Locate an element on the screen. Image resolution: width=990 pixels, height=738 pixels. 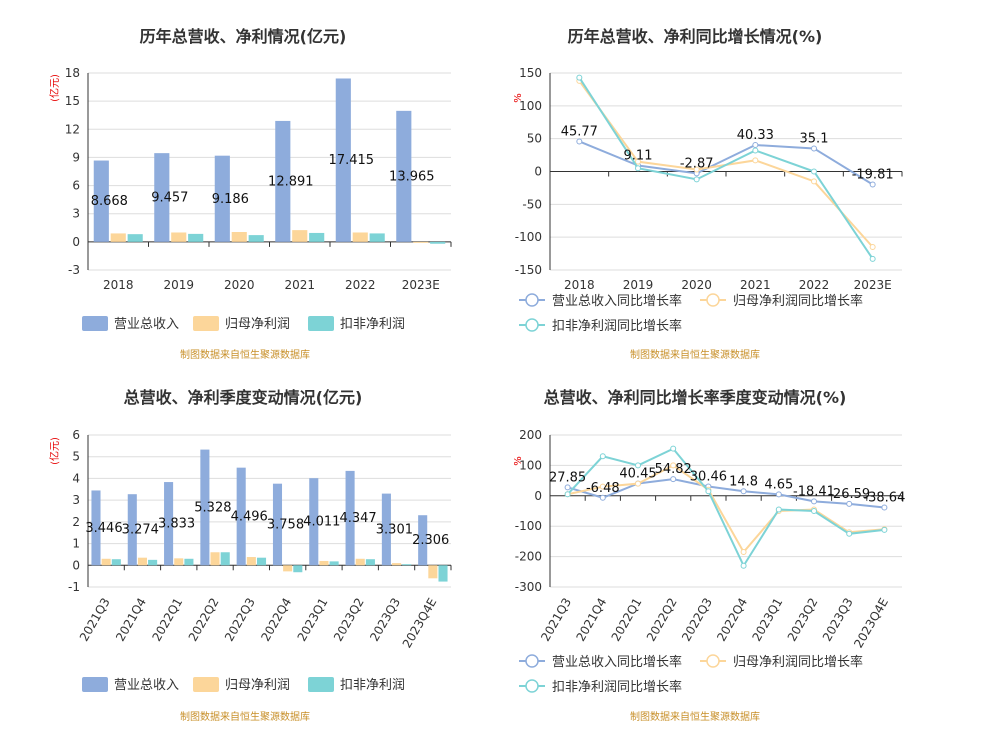
y-tick-label: -300 is located at coordinates (528, 587).